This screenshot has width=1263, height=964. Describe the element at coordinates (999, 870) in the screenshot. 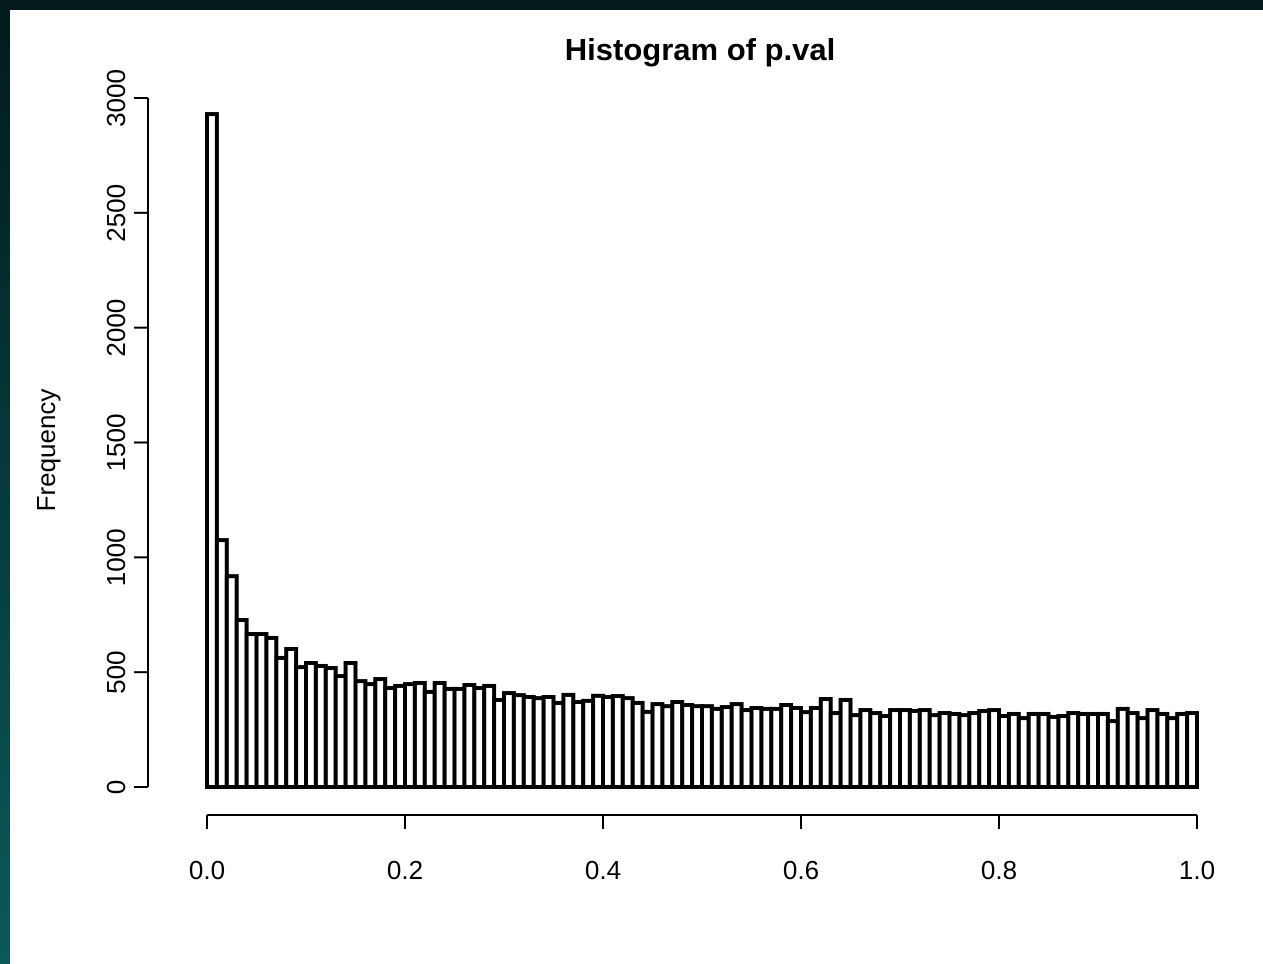

I see `x-tick-label: 0.8` at that location.